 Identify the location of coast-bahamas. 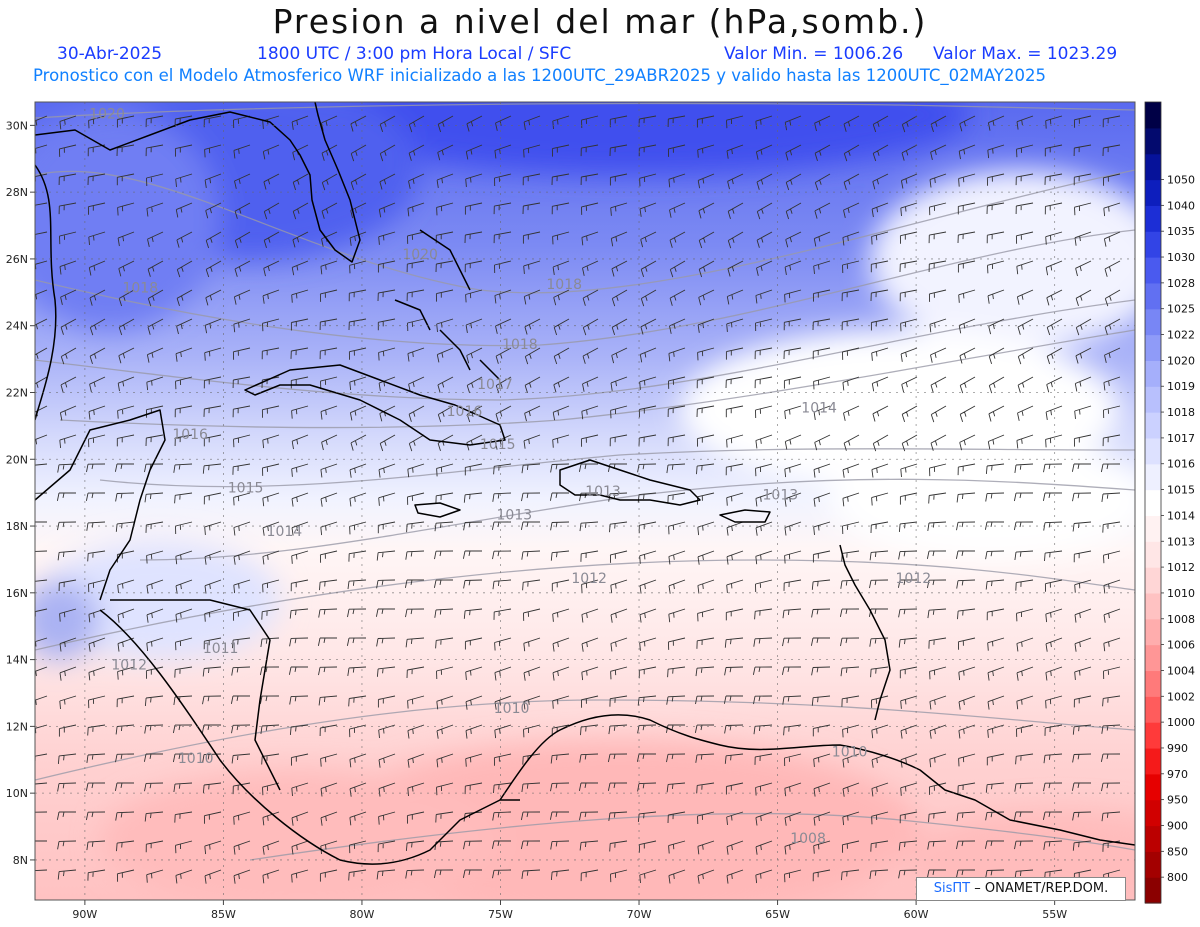
(447, 305).